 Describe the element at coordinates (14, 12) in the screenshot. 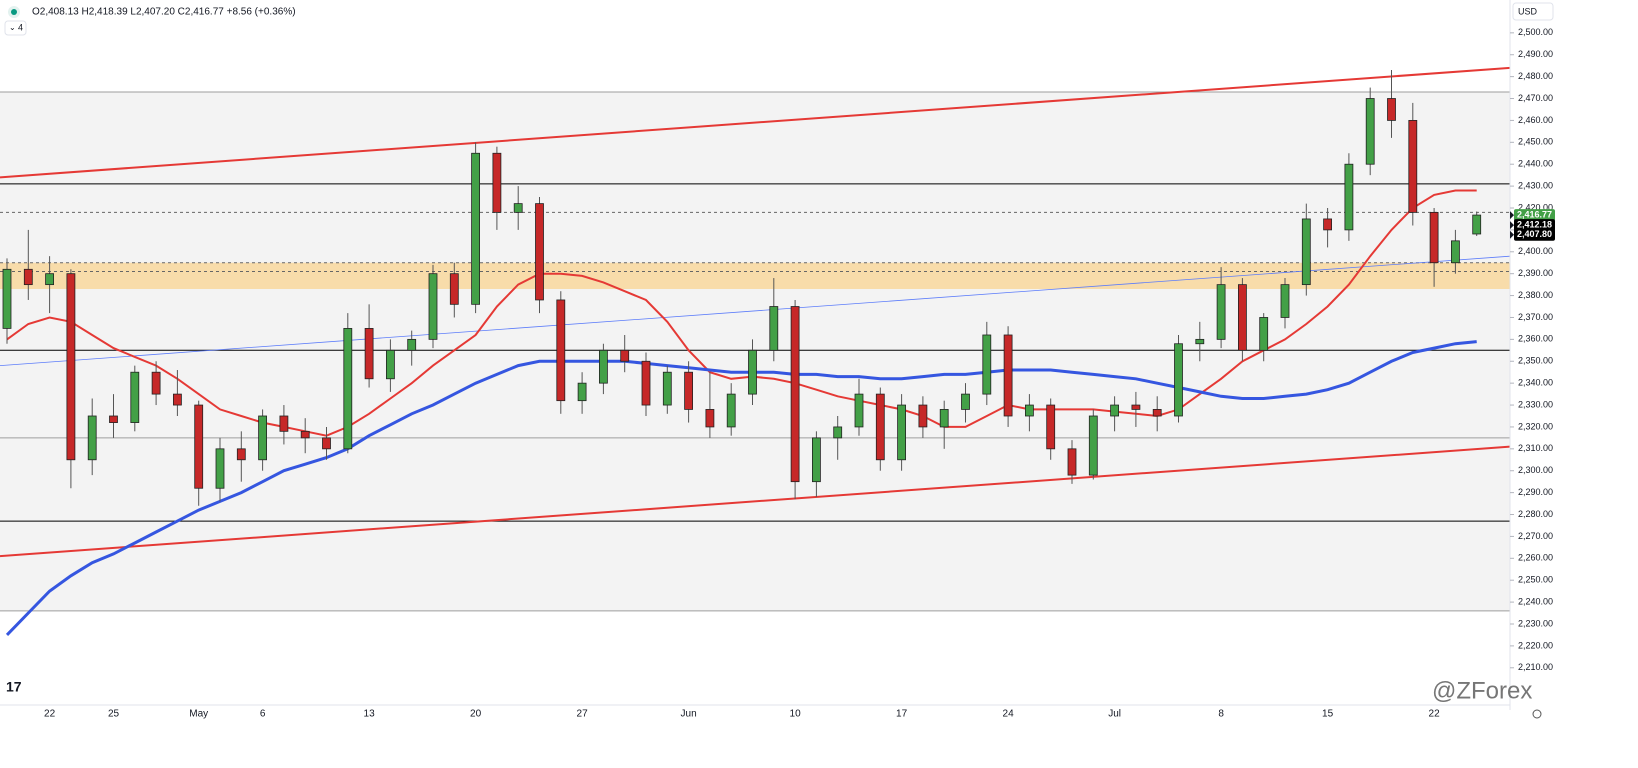

I see `status-dot` at that location.